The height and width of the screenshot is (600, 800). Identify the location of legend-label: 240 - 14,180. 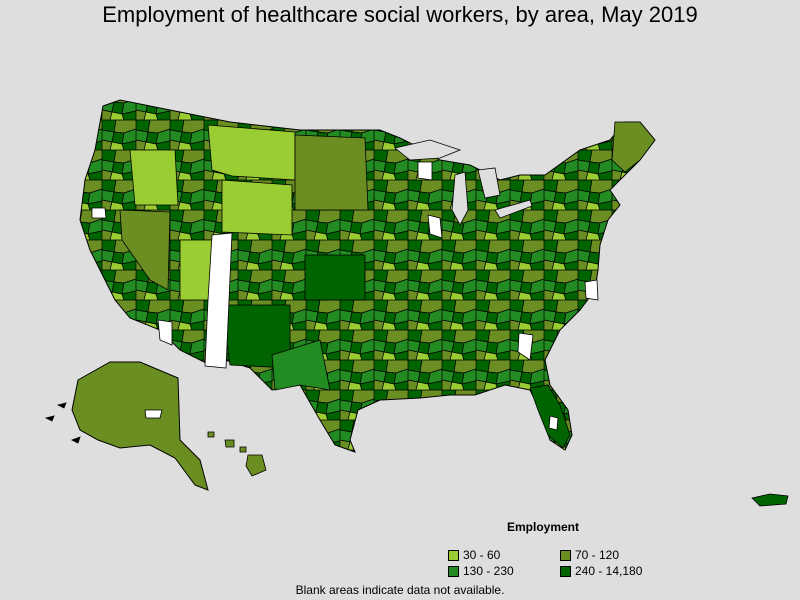
(609, 571).